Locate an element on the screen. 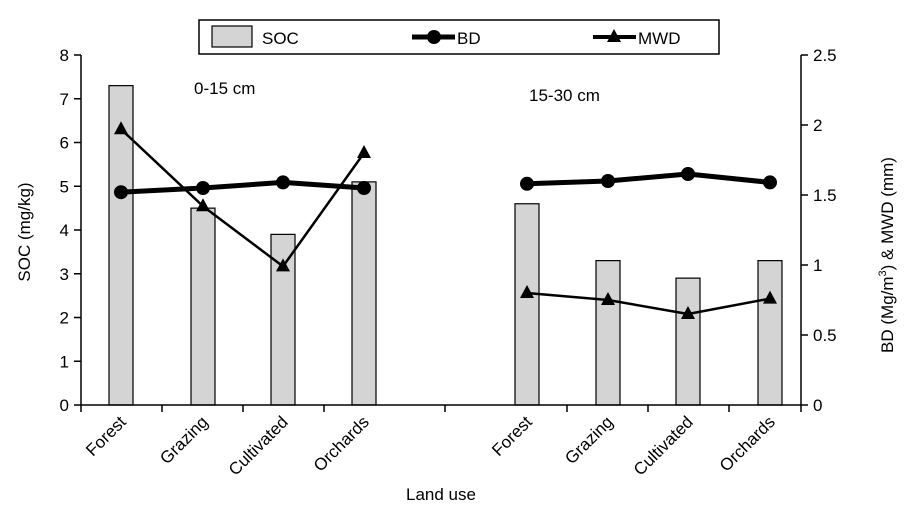 This screenshot has width=908, height=508. legend-bd-marker is located at coordinates (434, 37).